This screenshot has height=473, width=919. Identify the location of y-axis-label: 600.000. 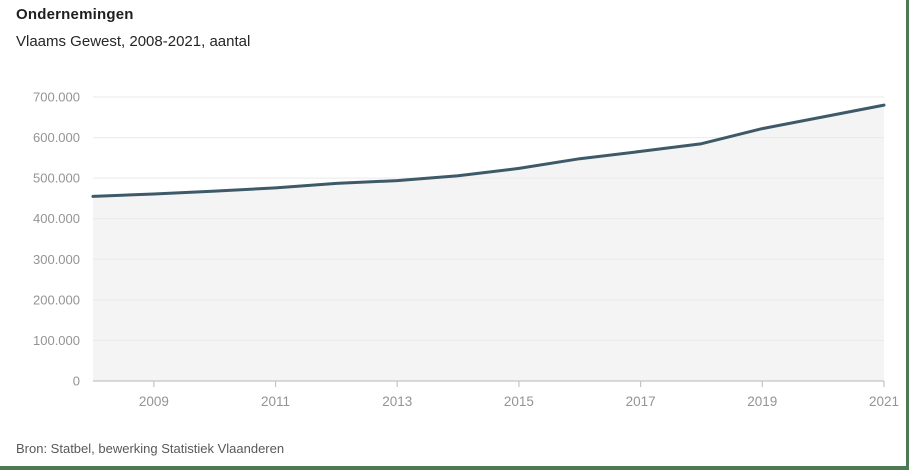
(56, 137).